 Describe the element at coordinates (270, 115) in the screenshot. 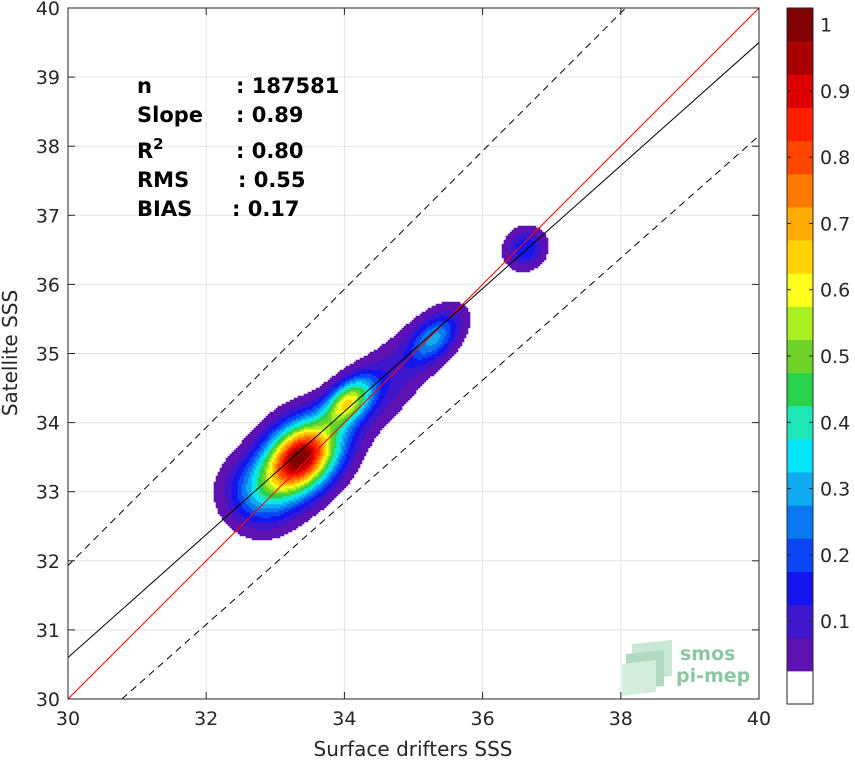

I see `stat-value: : 0.89` at that location.